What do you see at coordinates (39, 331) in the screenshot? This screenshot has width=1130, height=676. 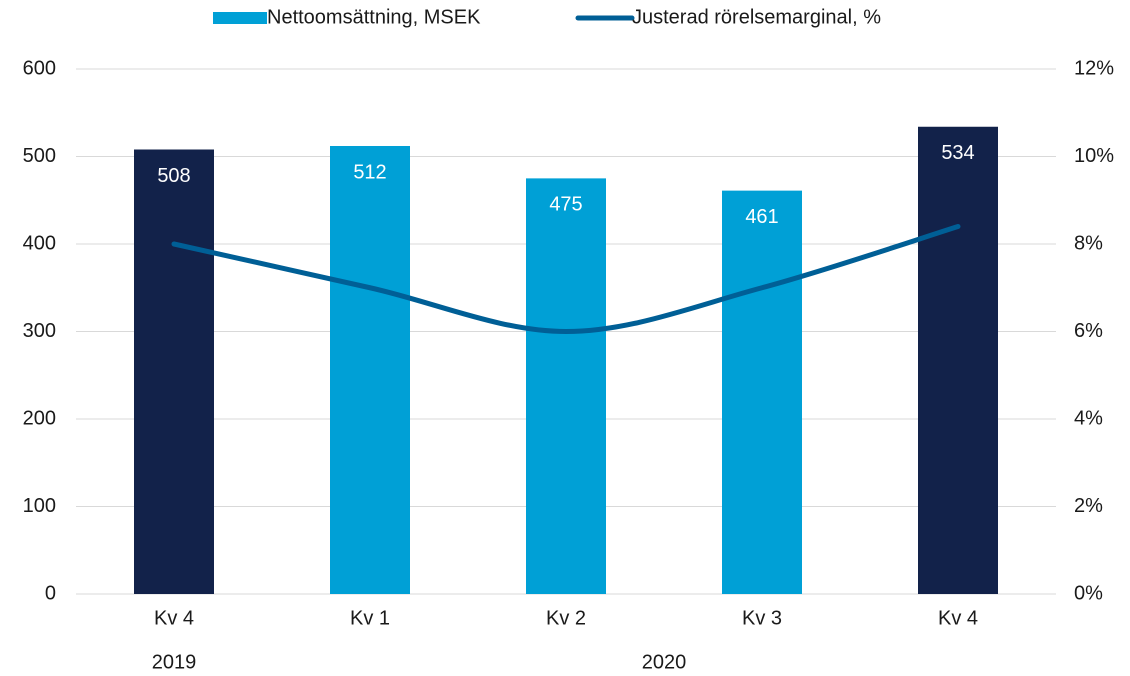 I see `y-tick-label: 300` at bounding box center [39, 331].